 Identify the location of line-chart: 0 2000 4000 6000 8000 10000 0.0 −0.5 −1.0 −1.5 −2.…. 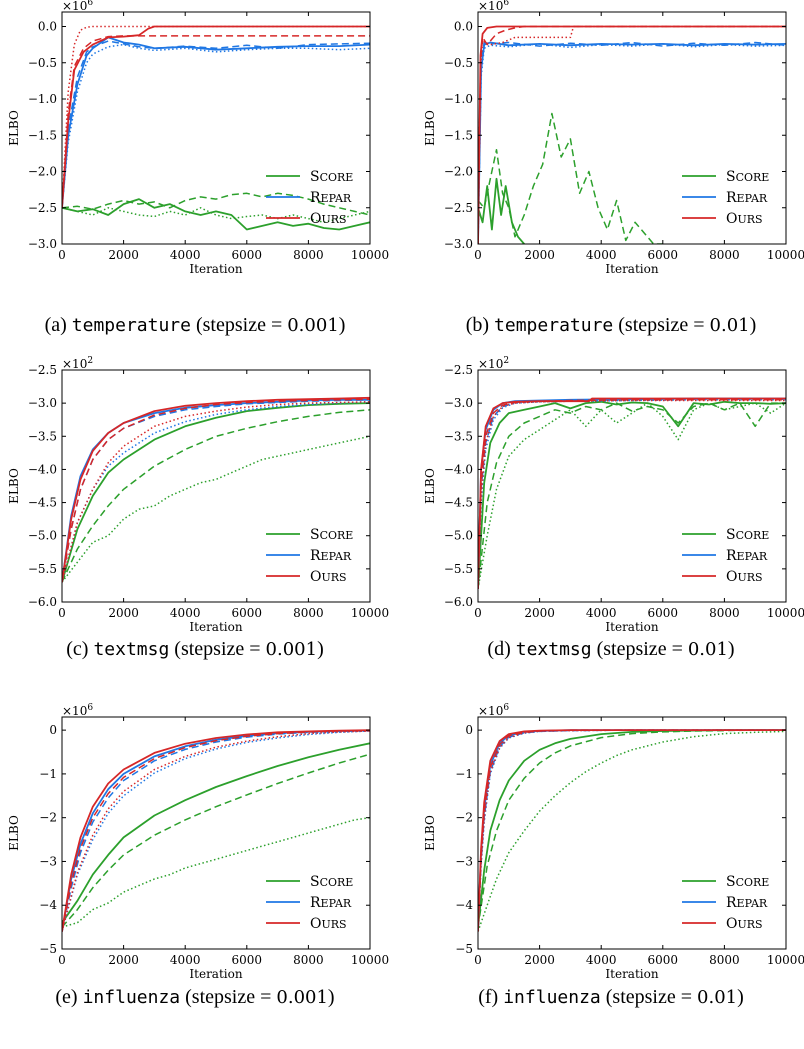
(198, 138).